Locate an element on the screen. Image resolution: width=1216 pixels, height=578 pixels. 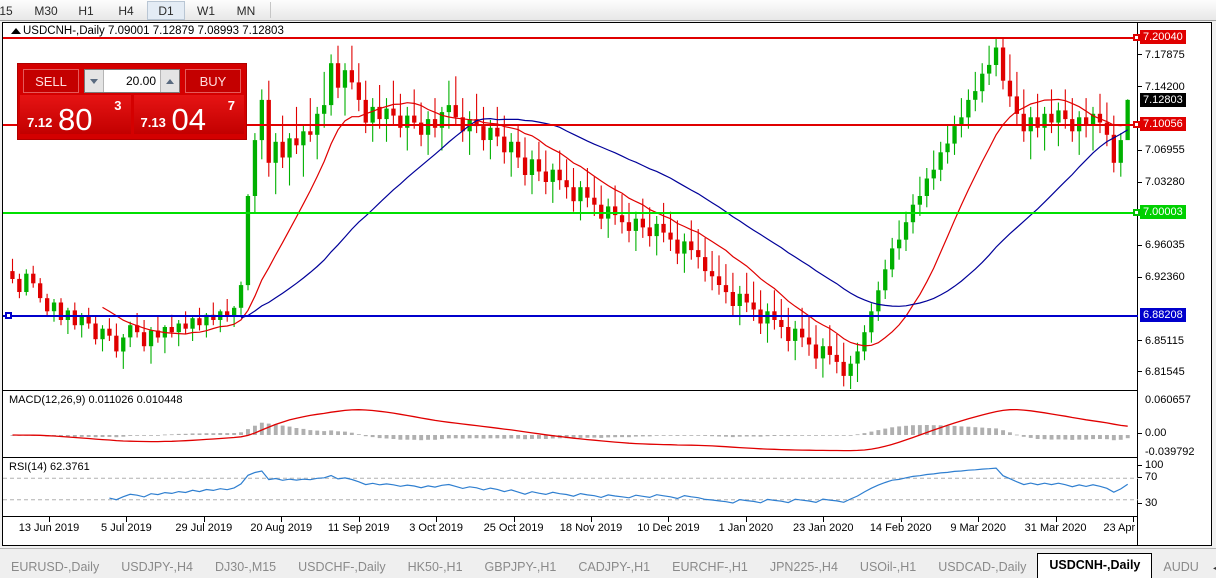
chart-tab-eurusddaily: EURUSD-,Daily is located at coordinates (55, 567).